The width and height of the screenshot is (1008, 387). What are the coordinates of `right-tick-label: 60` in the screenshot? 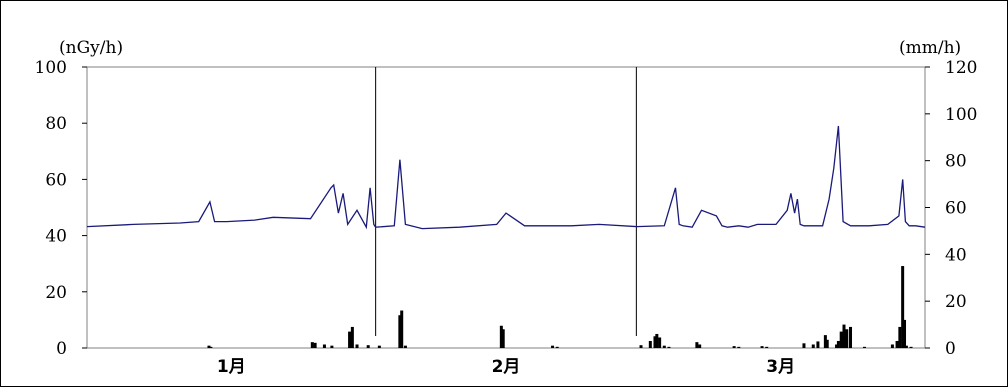 It's located at (956, 209).